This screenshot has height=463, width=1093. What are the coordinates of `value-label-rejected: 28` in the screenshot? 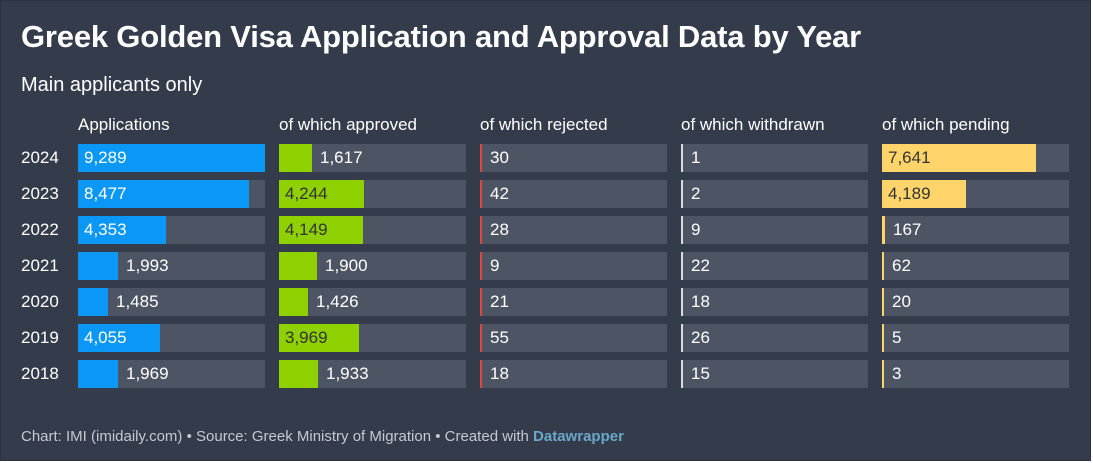 It's located at (499, 229).